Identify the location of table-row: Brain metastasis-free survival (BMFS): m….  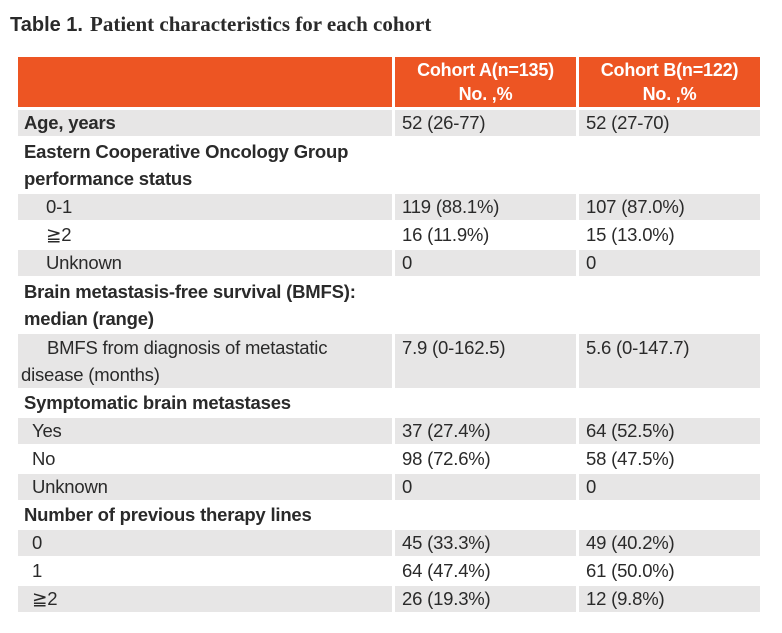
(389, 306).